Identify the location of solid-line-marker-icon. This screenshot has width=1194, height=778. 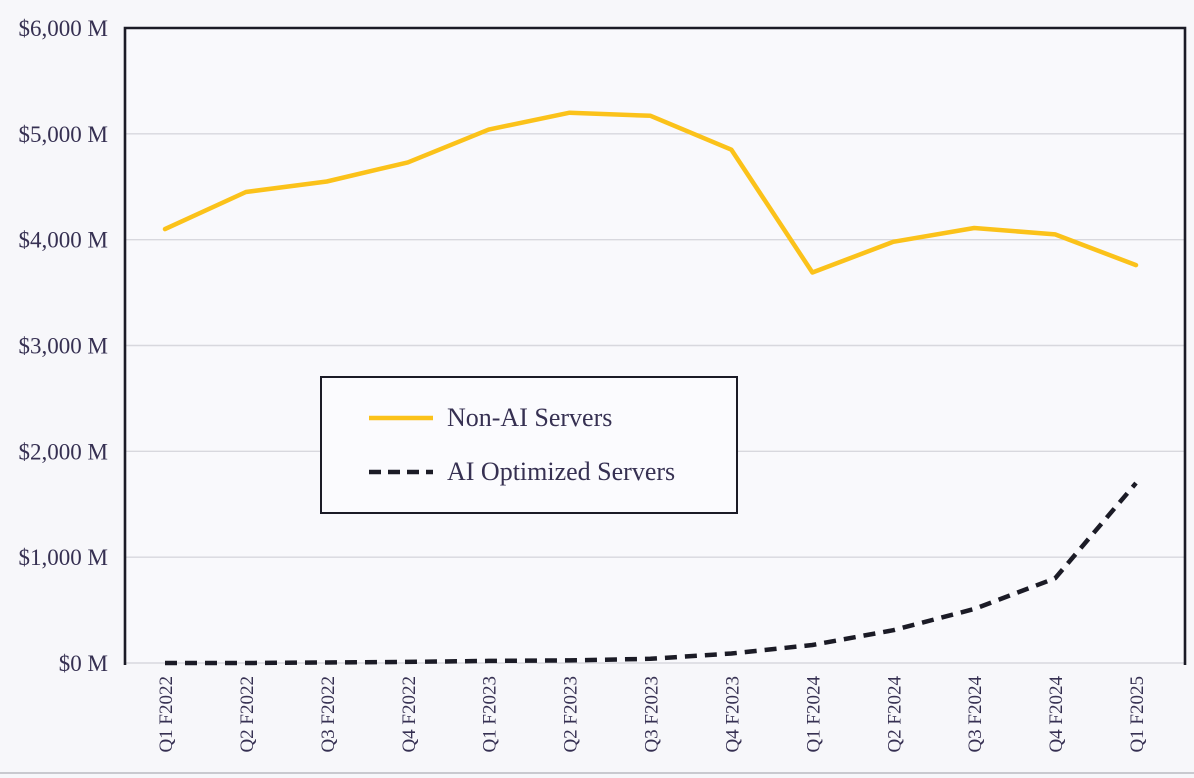
(401, 417).